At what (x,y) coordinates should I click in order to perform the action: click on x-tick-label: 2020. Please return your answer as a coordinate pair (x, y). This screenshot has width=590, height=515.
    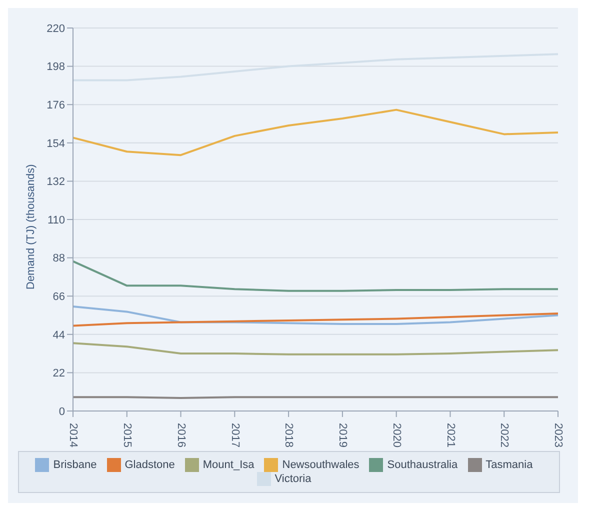
    Looking at the image, I should click on (396, 435).